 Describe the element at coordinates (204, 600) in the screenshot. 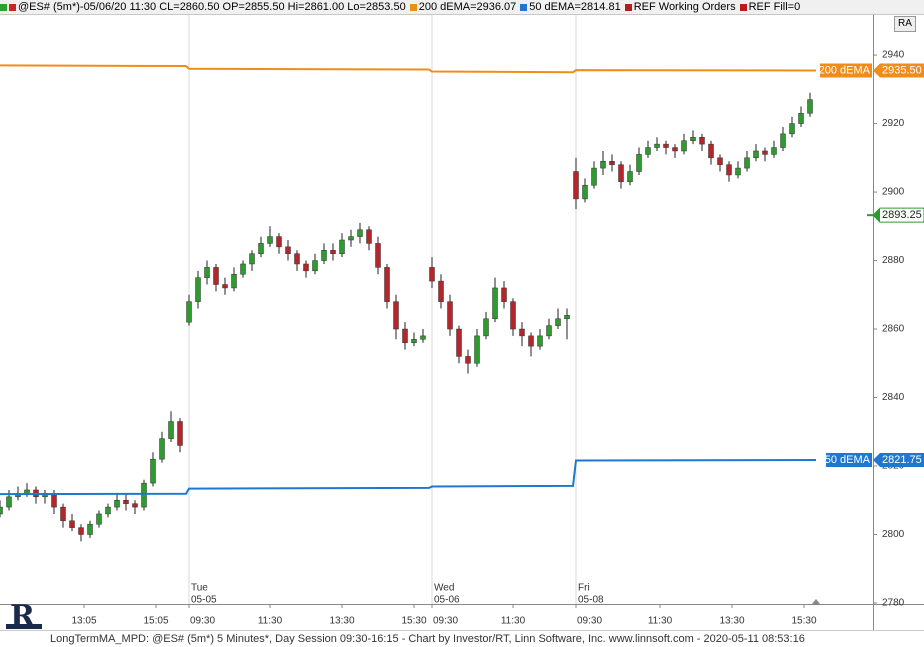

I see `session-date: 05-05` at that location.